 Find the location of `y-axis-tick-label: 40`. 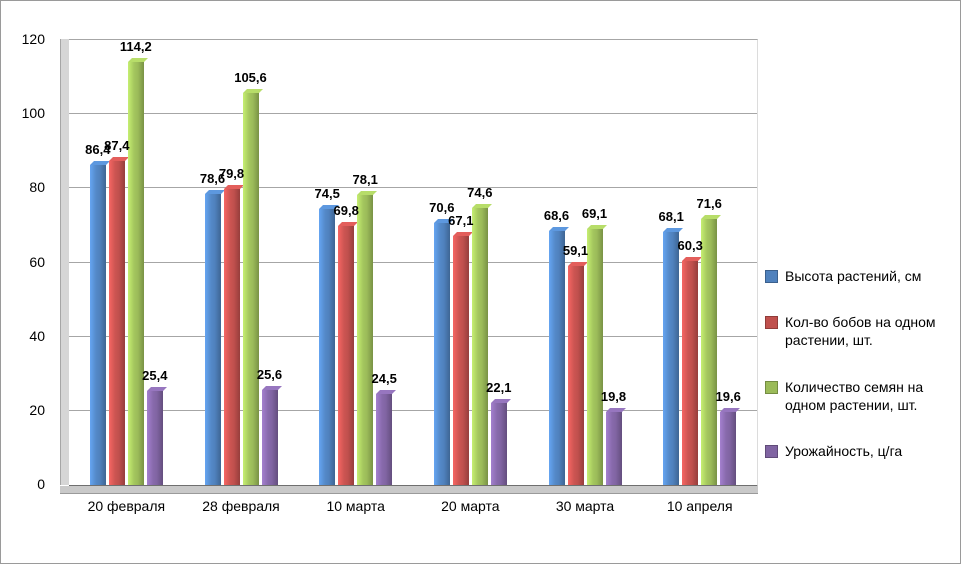

y-axis-tick-label: 40 is located at coordinates (37, 335).